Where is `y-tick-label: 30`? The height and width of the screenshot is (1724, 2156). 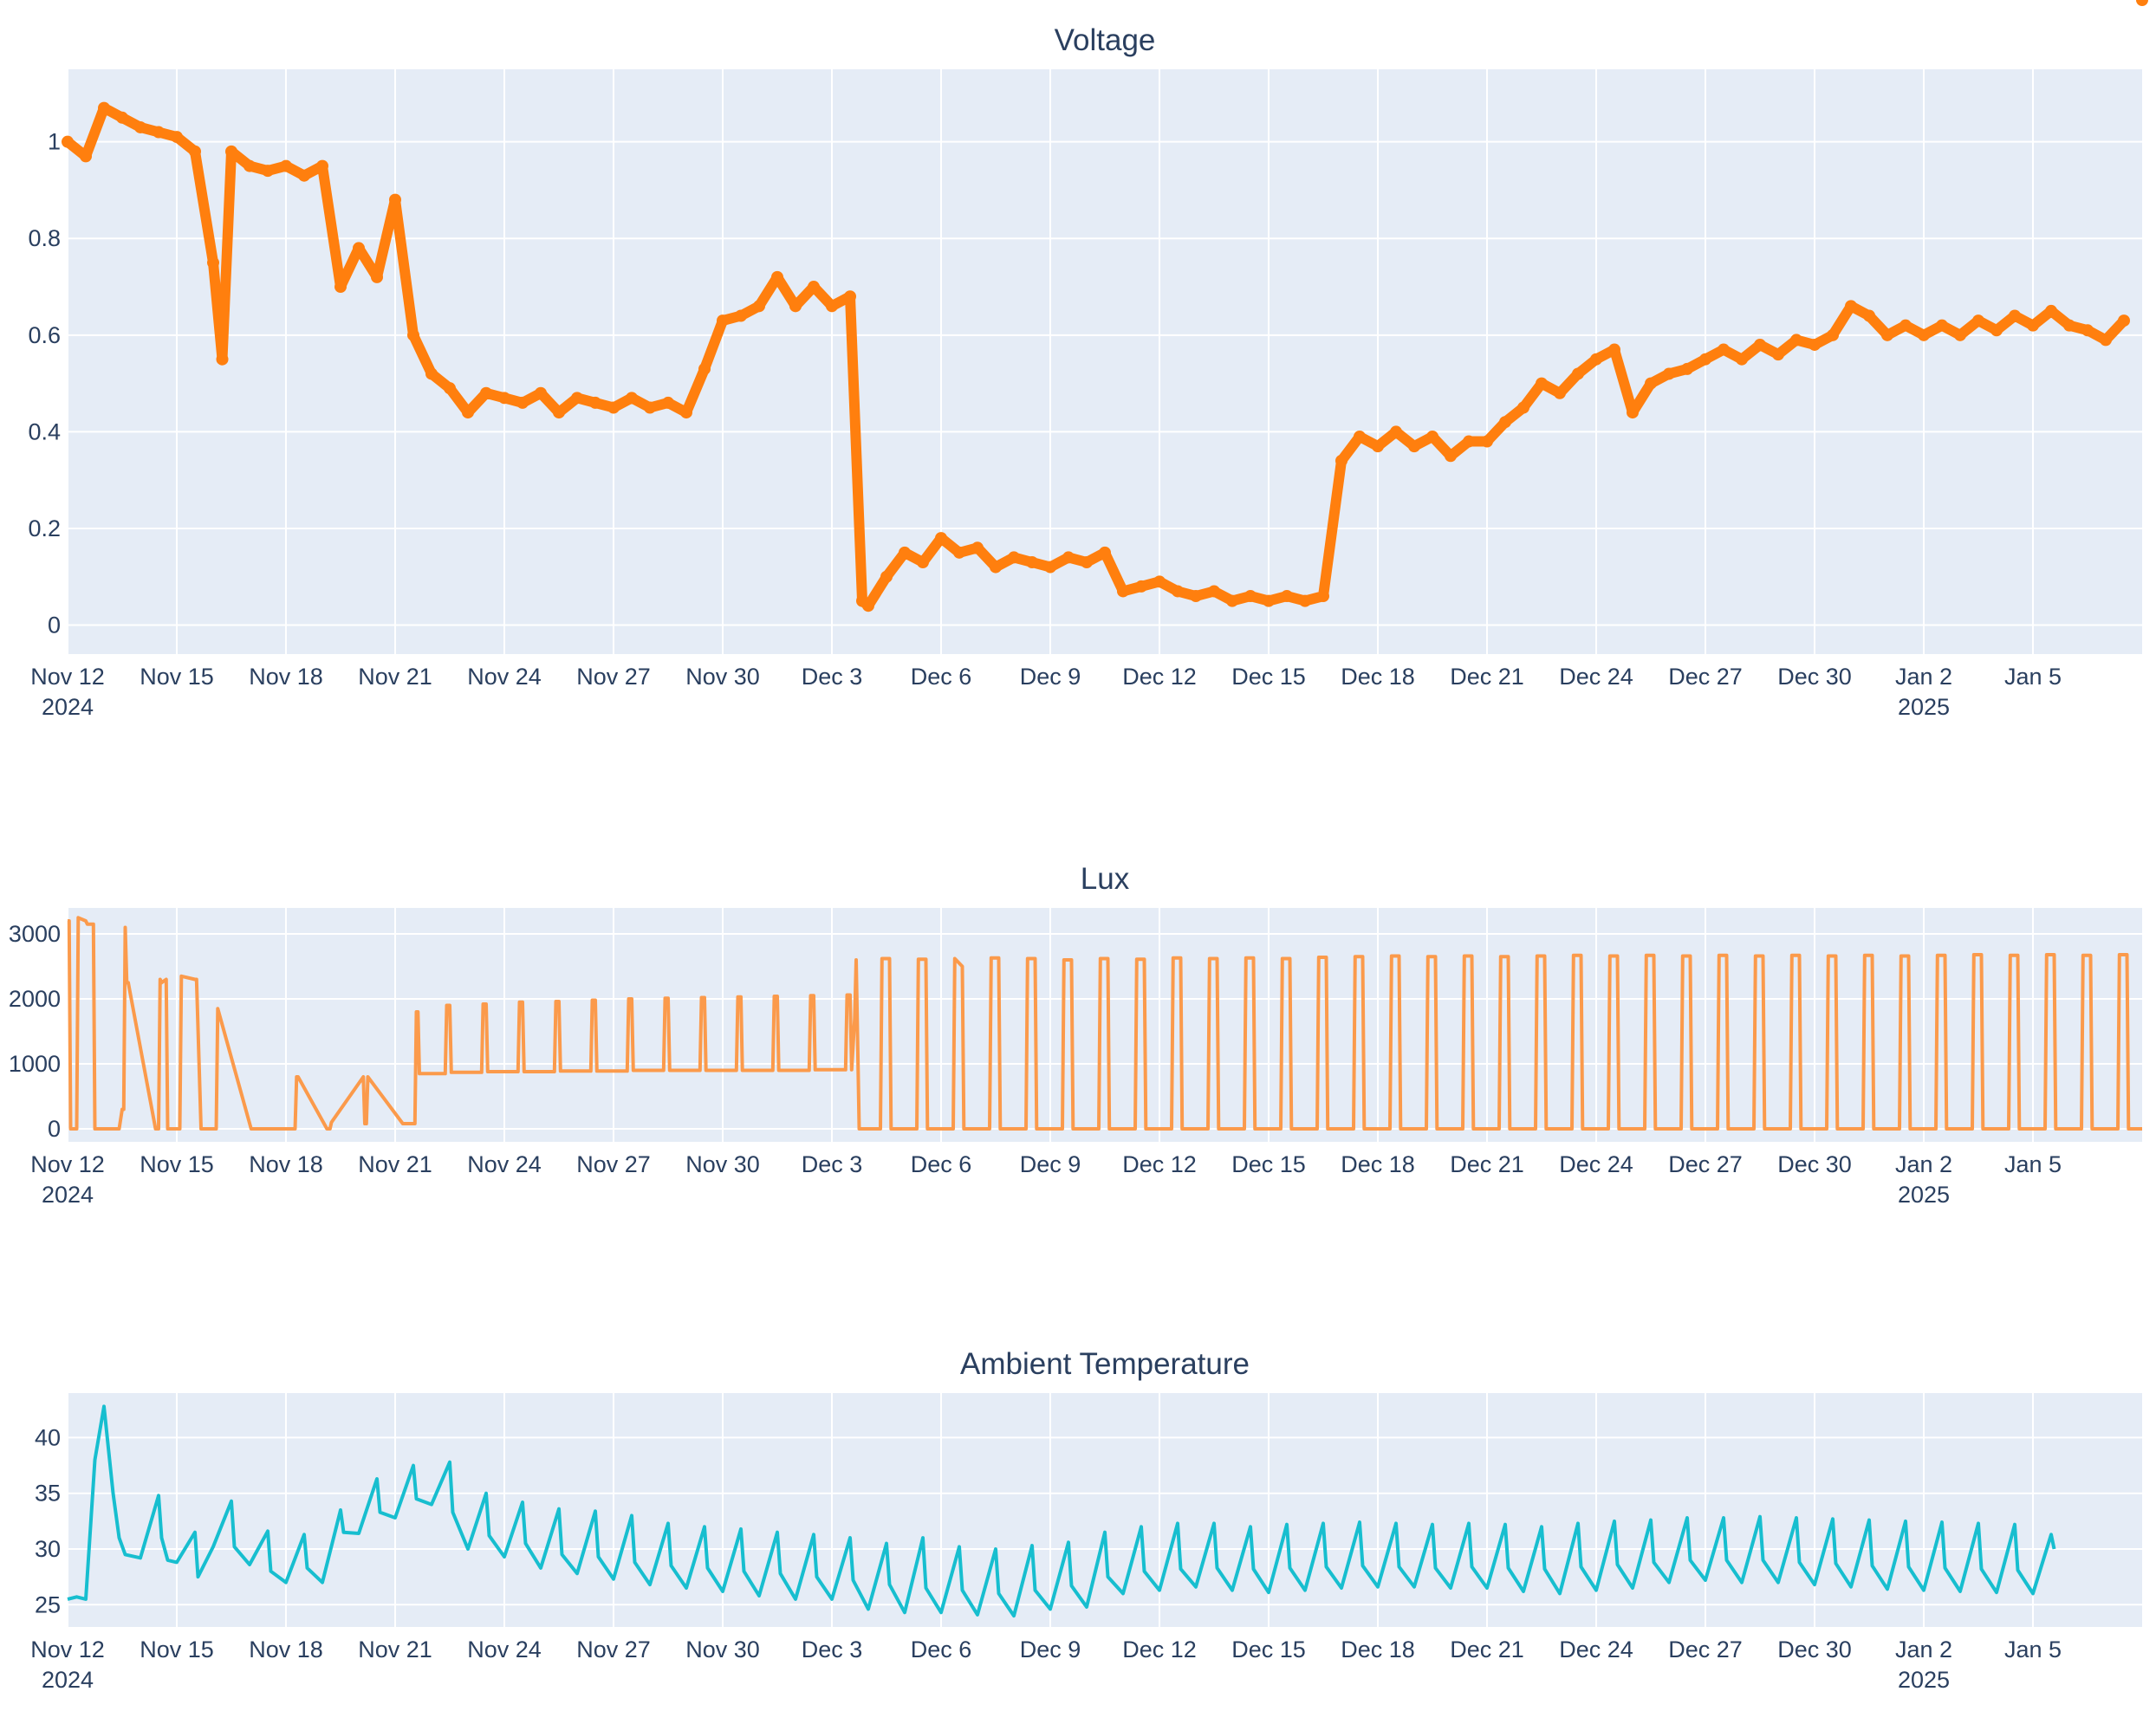
y-tick-label: 30 is located at coordinates (48, 1549).